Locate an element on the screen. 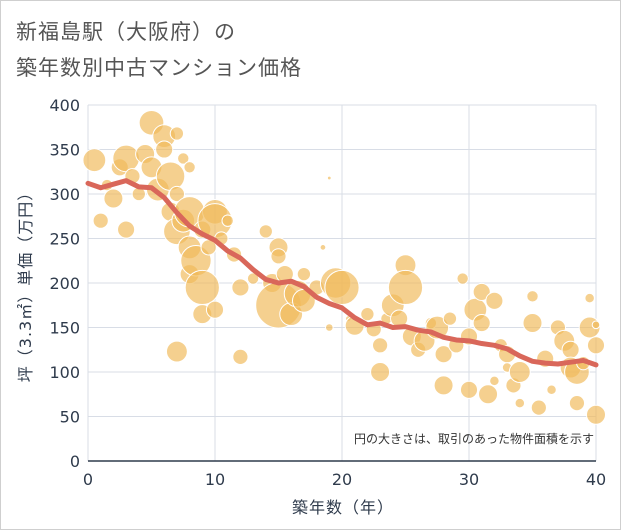 This screenshot has width=621, height=530. y-tick-label: 300 is located at coordinates (64, 194).